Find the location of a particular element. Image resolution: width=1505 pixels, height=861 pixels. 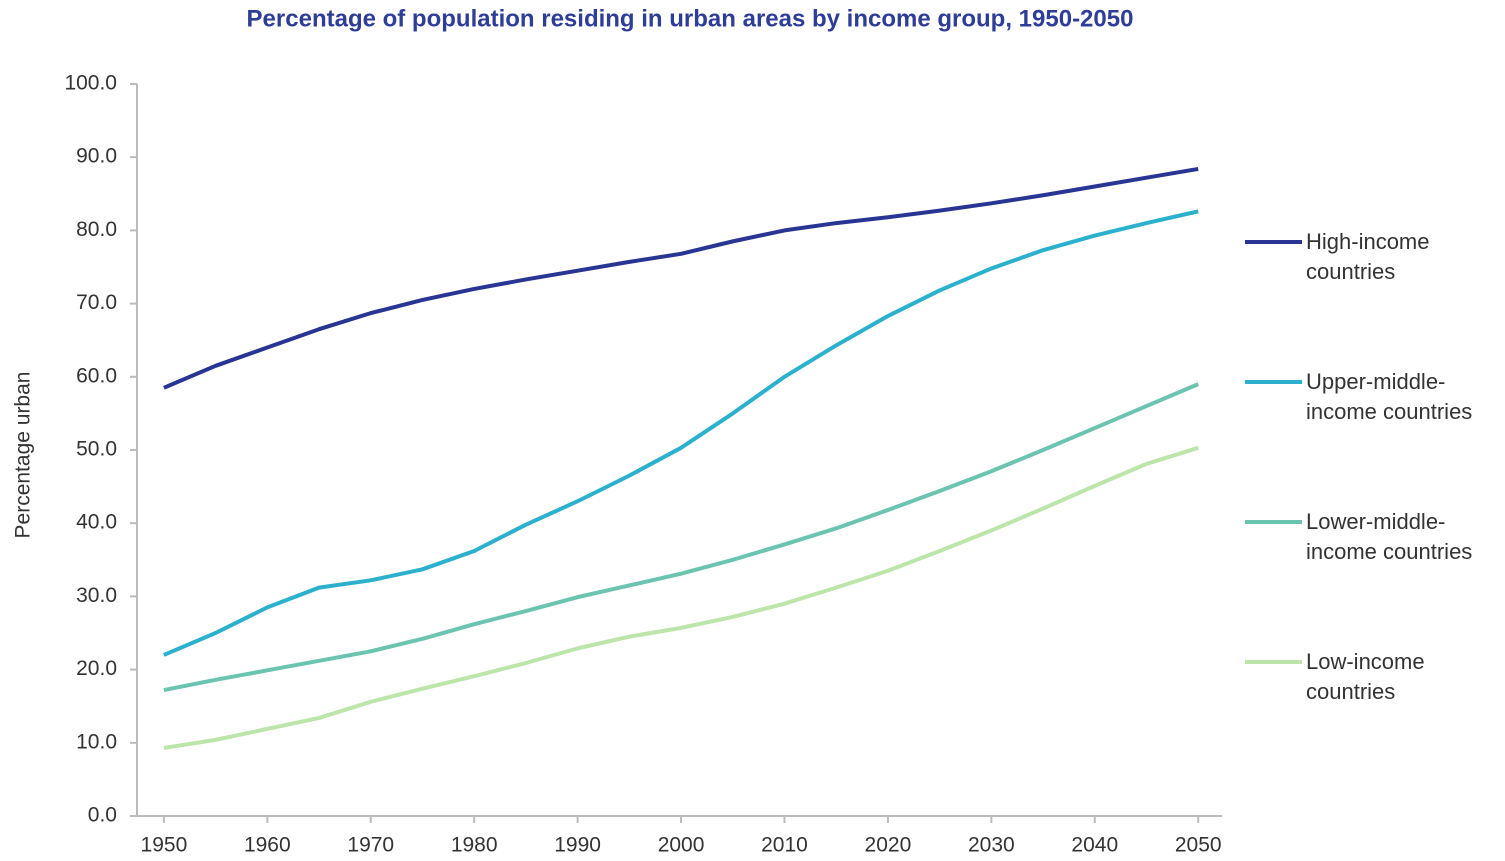

x-tick-label: 1990 is located at coordinates (577, 845).